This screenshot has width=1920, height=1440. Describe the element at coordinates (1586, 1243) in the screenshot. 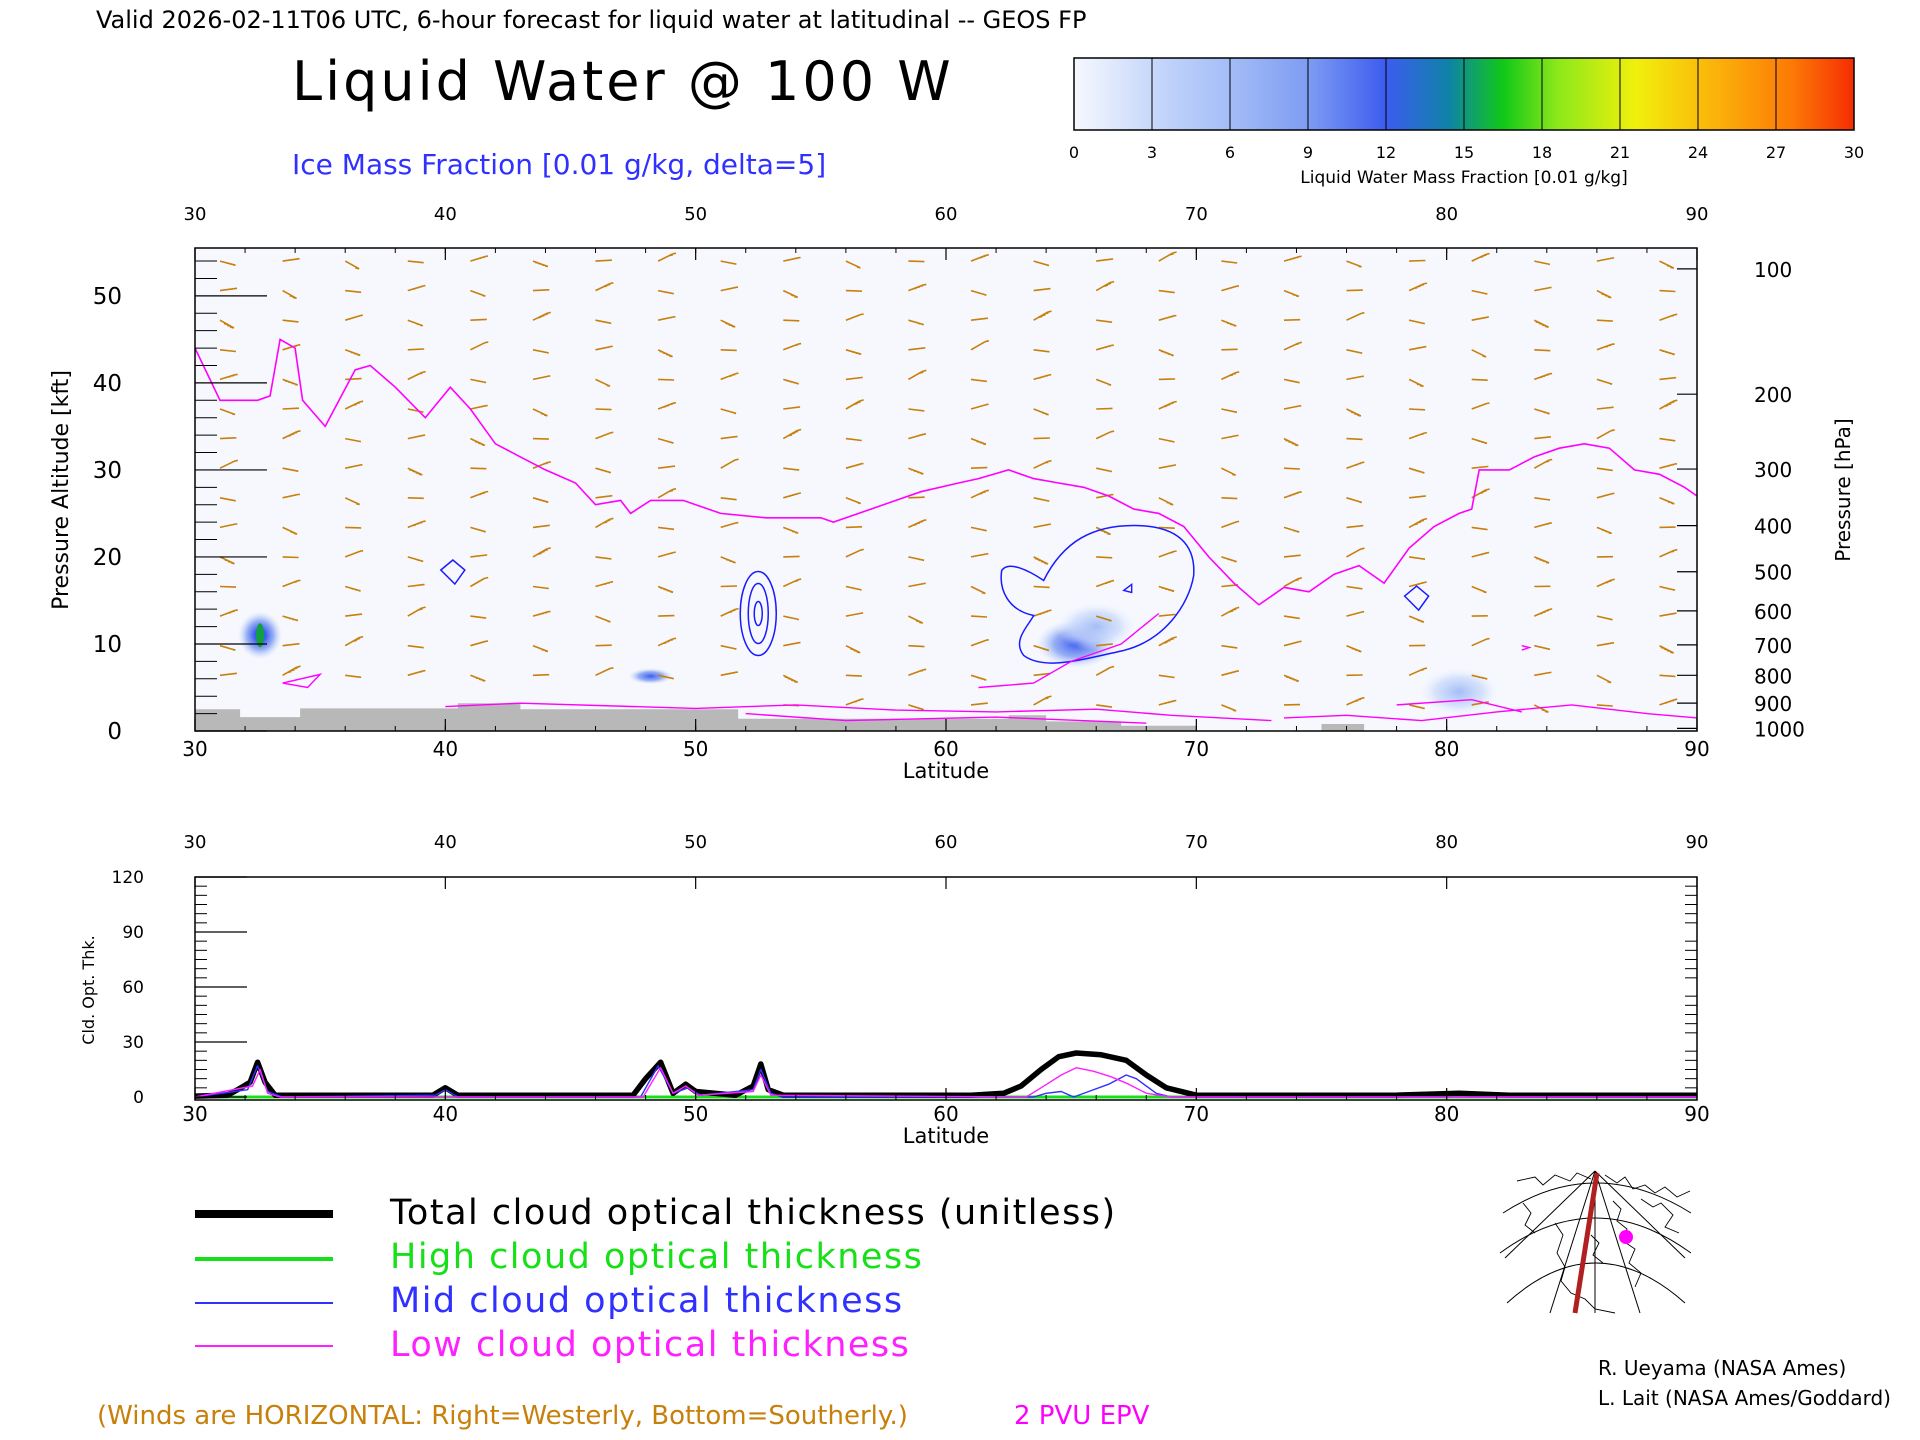

I see `section-track` at that location.